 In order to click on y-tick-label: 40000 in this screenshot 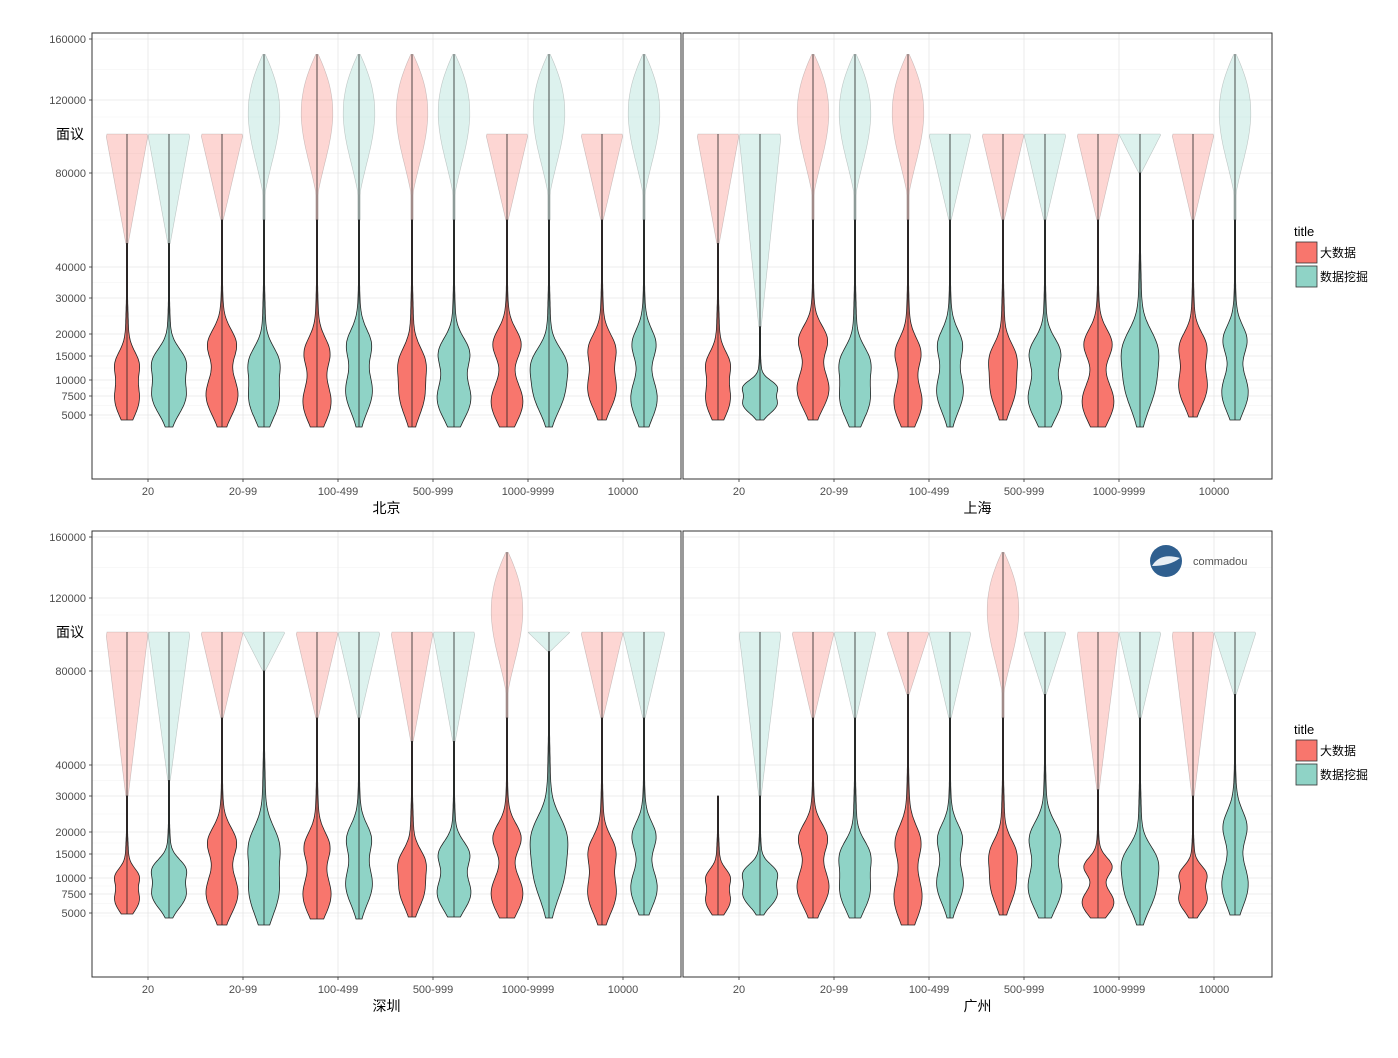, I will do `click(70, 766)`.